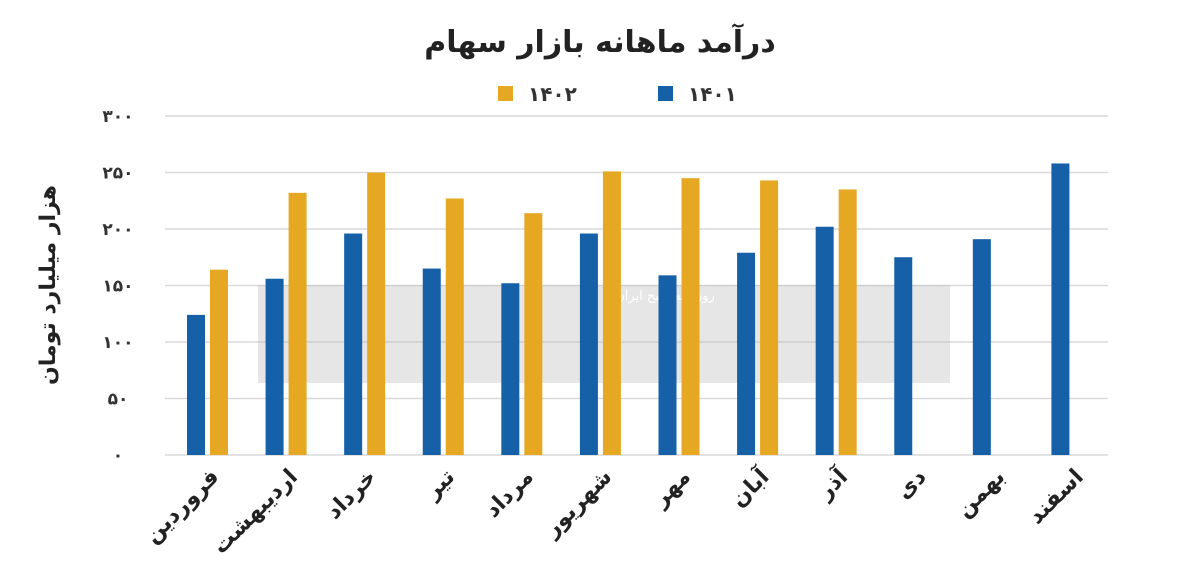  I want to click on bar-۱۴۰۱-آذر, so click(824, 340).